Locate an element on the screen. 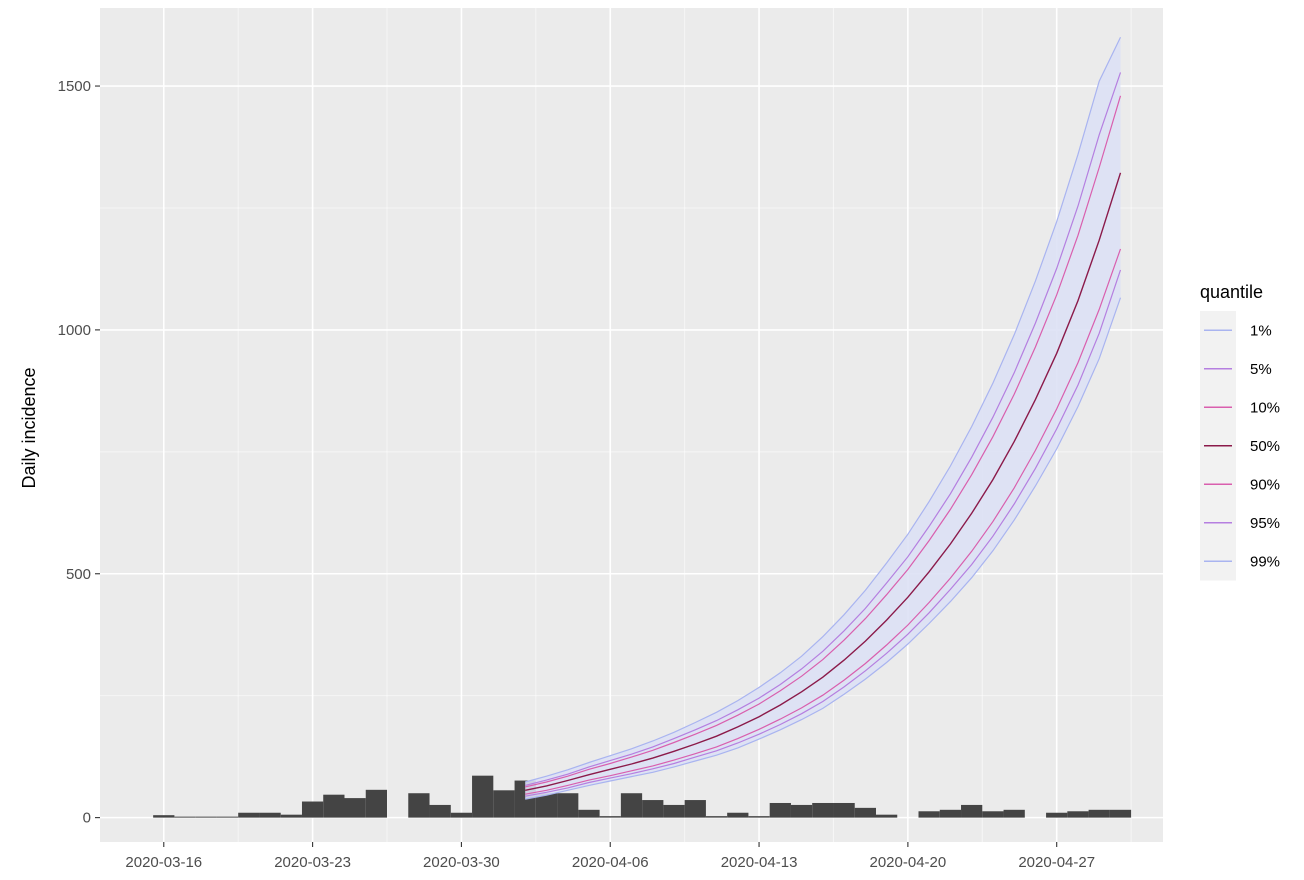 Image resolution: width=1304 pixels, height=880 pixels. y-tick-label: 0 is located at coordinates (87, 818).